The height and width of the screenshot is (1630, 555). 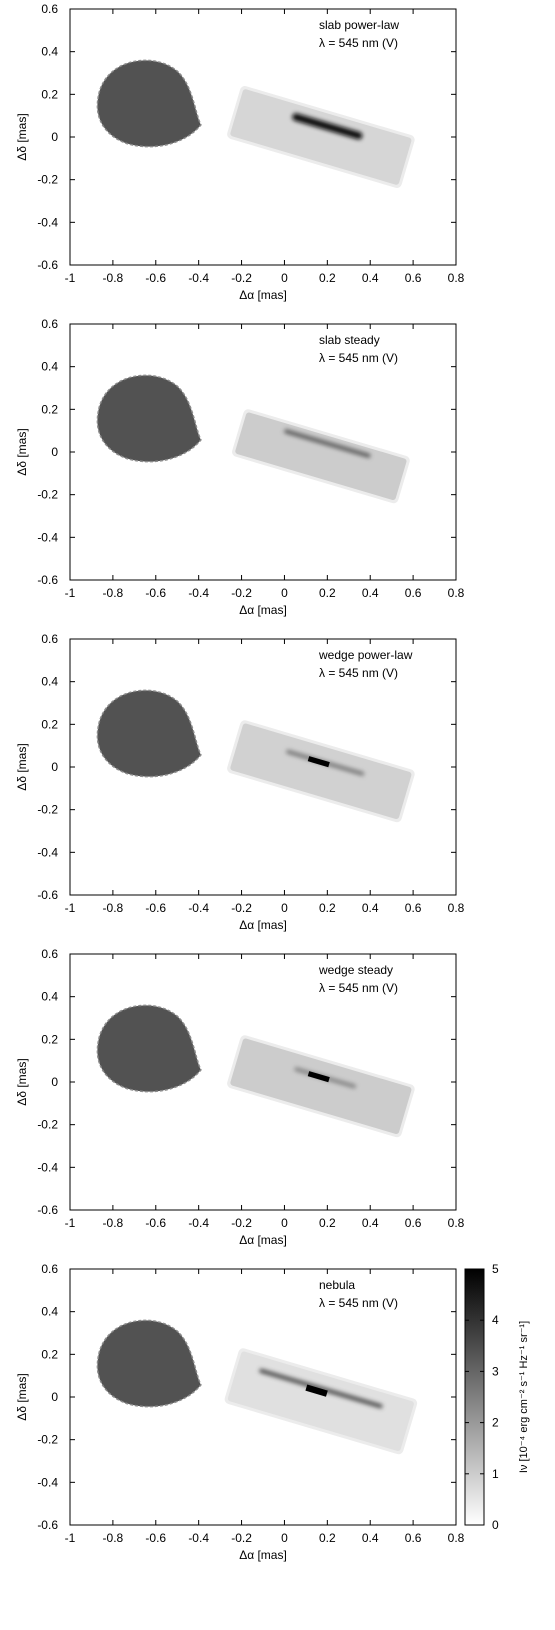 I want to click on panel-annotation: slab power-law, so click(x=359, y=25).